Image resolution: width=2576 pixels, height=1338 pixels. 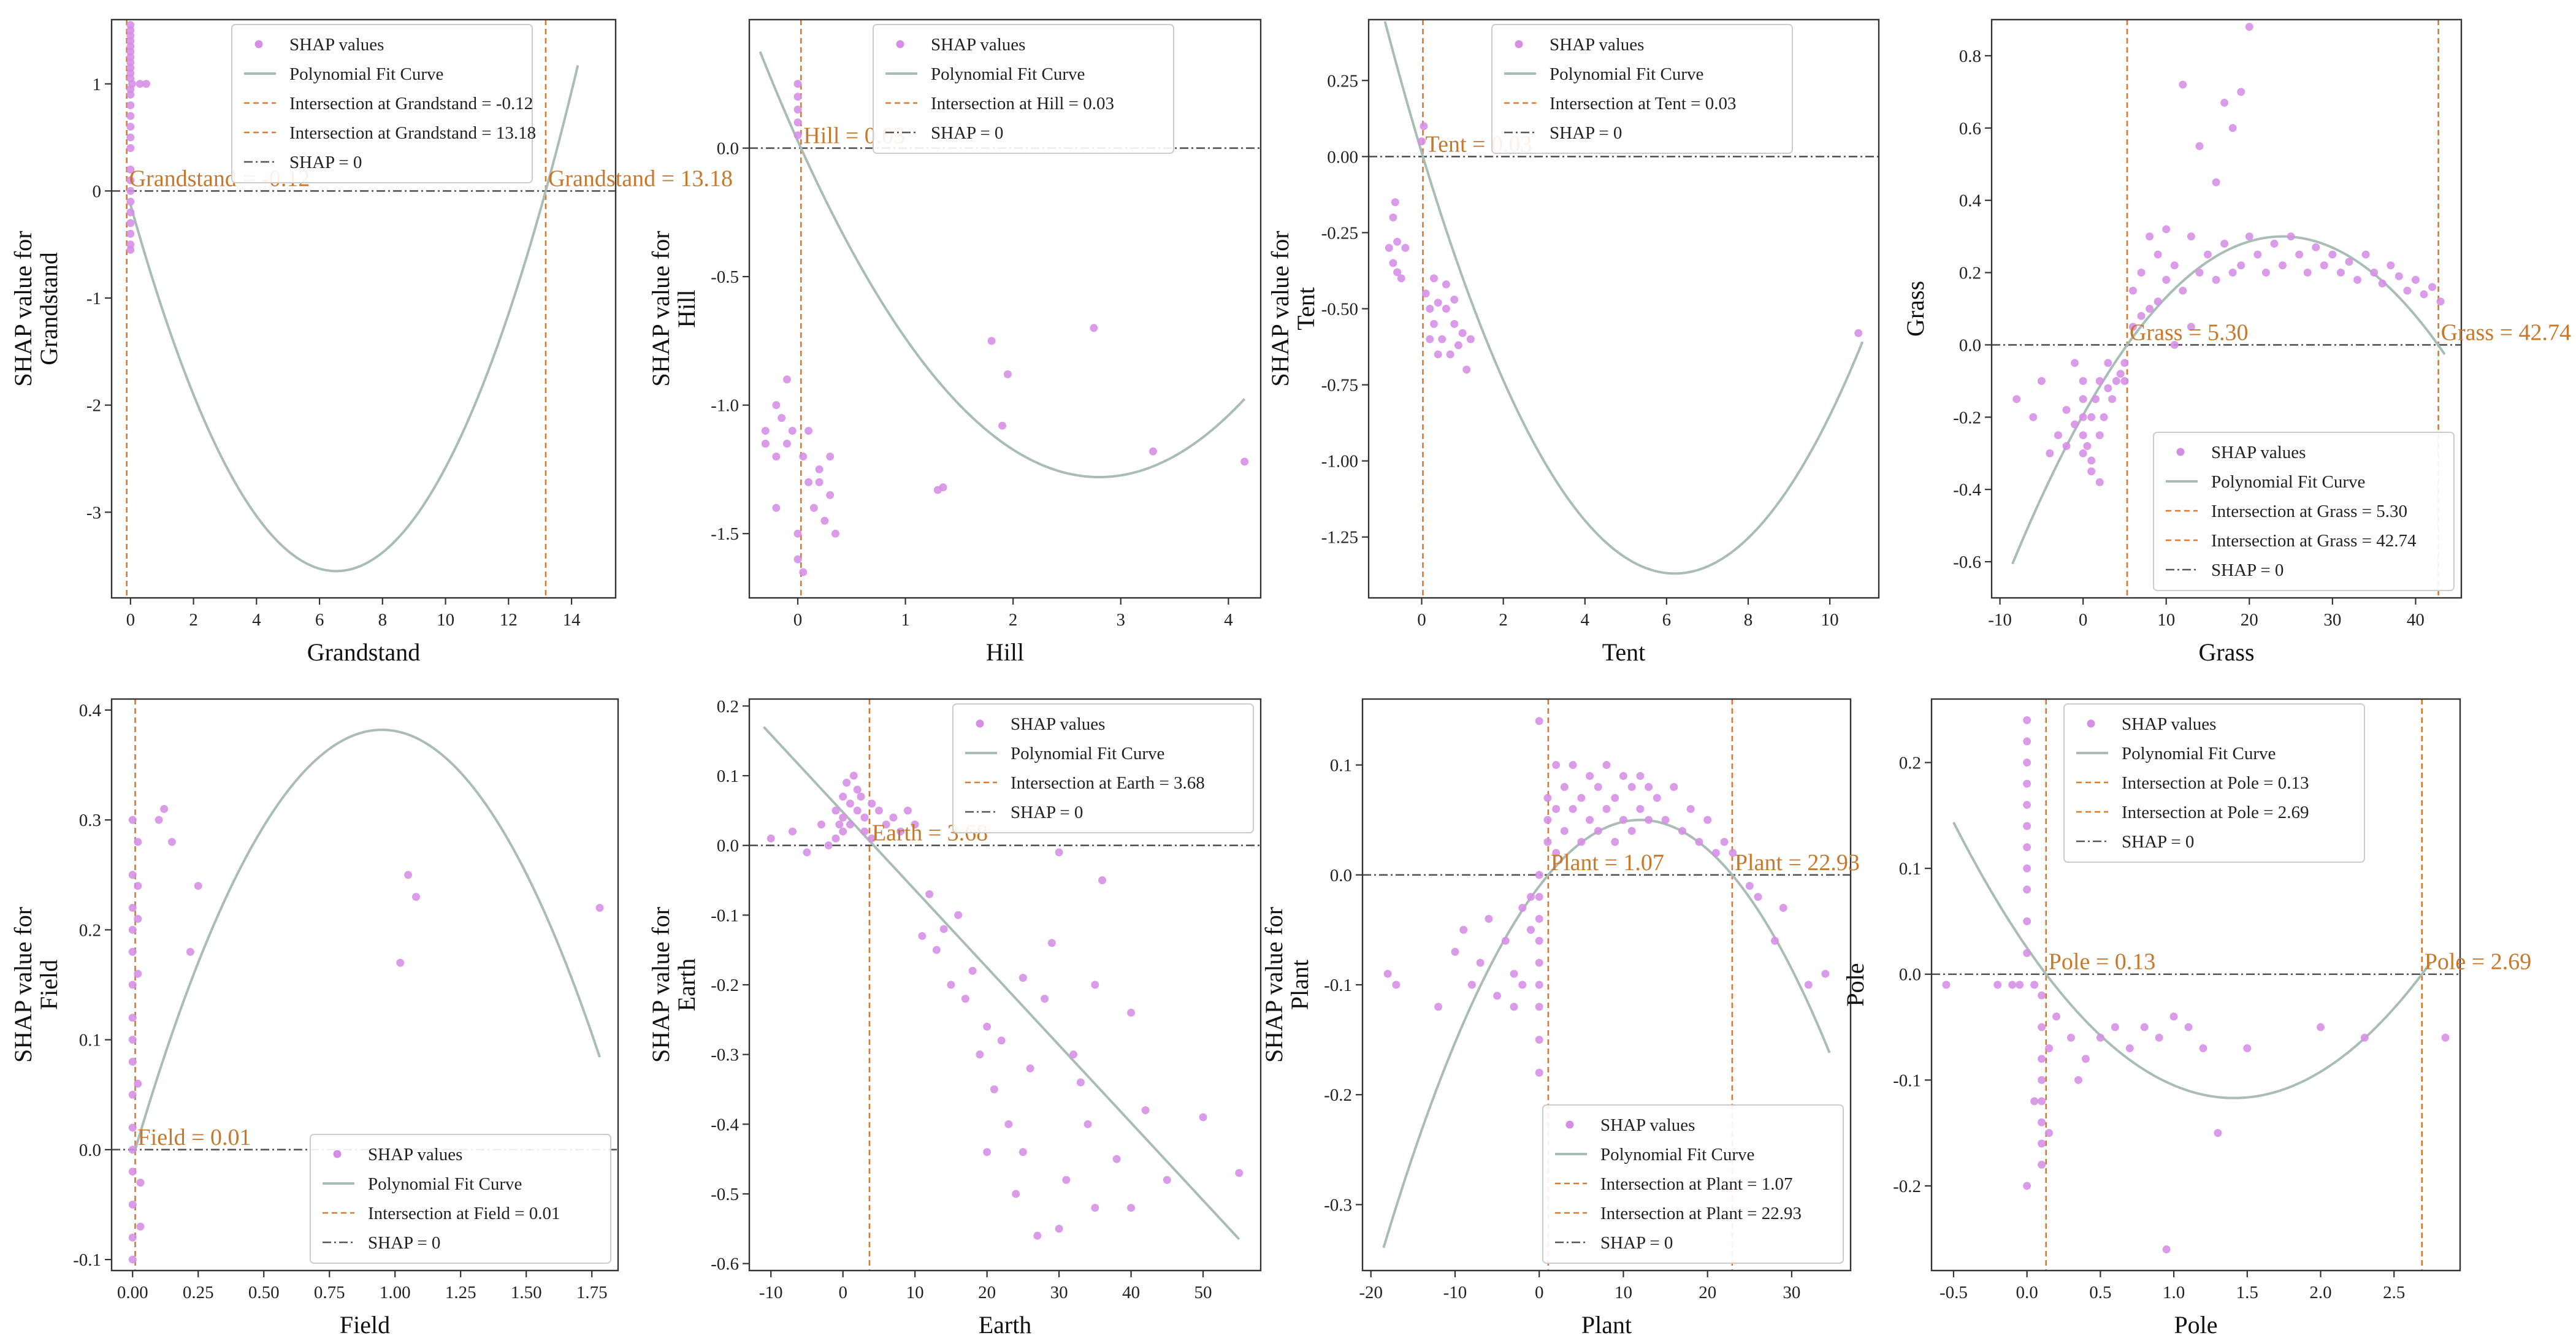 What do you see at coordinates (1087, 753) in the screenshot?
I see `earth-legend-fit: Polynomial Fit Curve` at bounding box center [1087, 753].